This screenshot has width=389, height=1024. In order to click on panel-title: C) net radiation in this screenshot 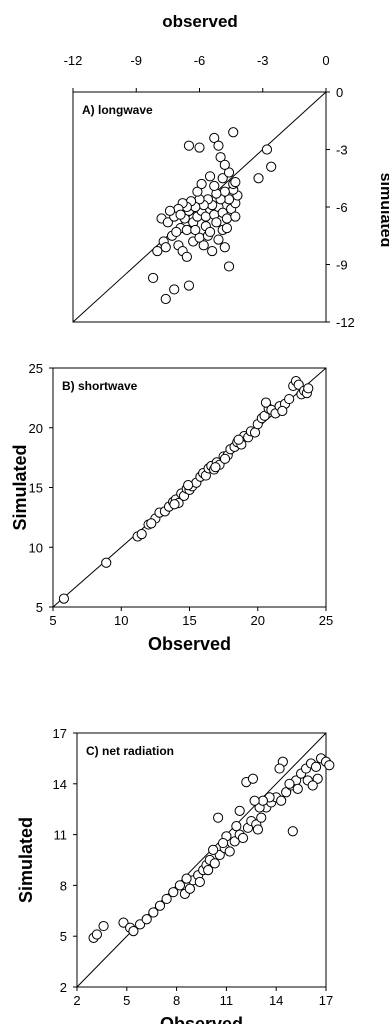, I will do `click(130, 751)`.